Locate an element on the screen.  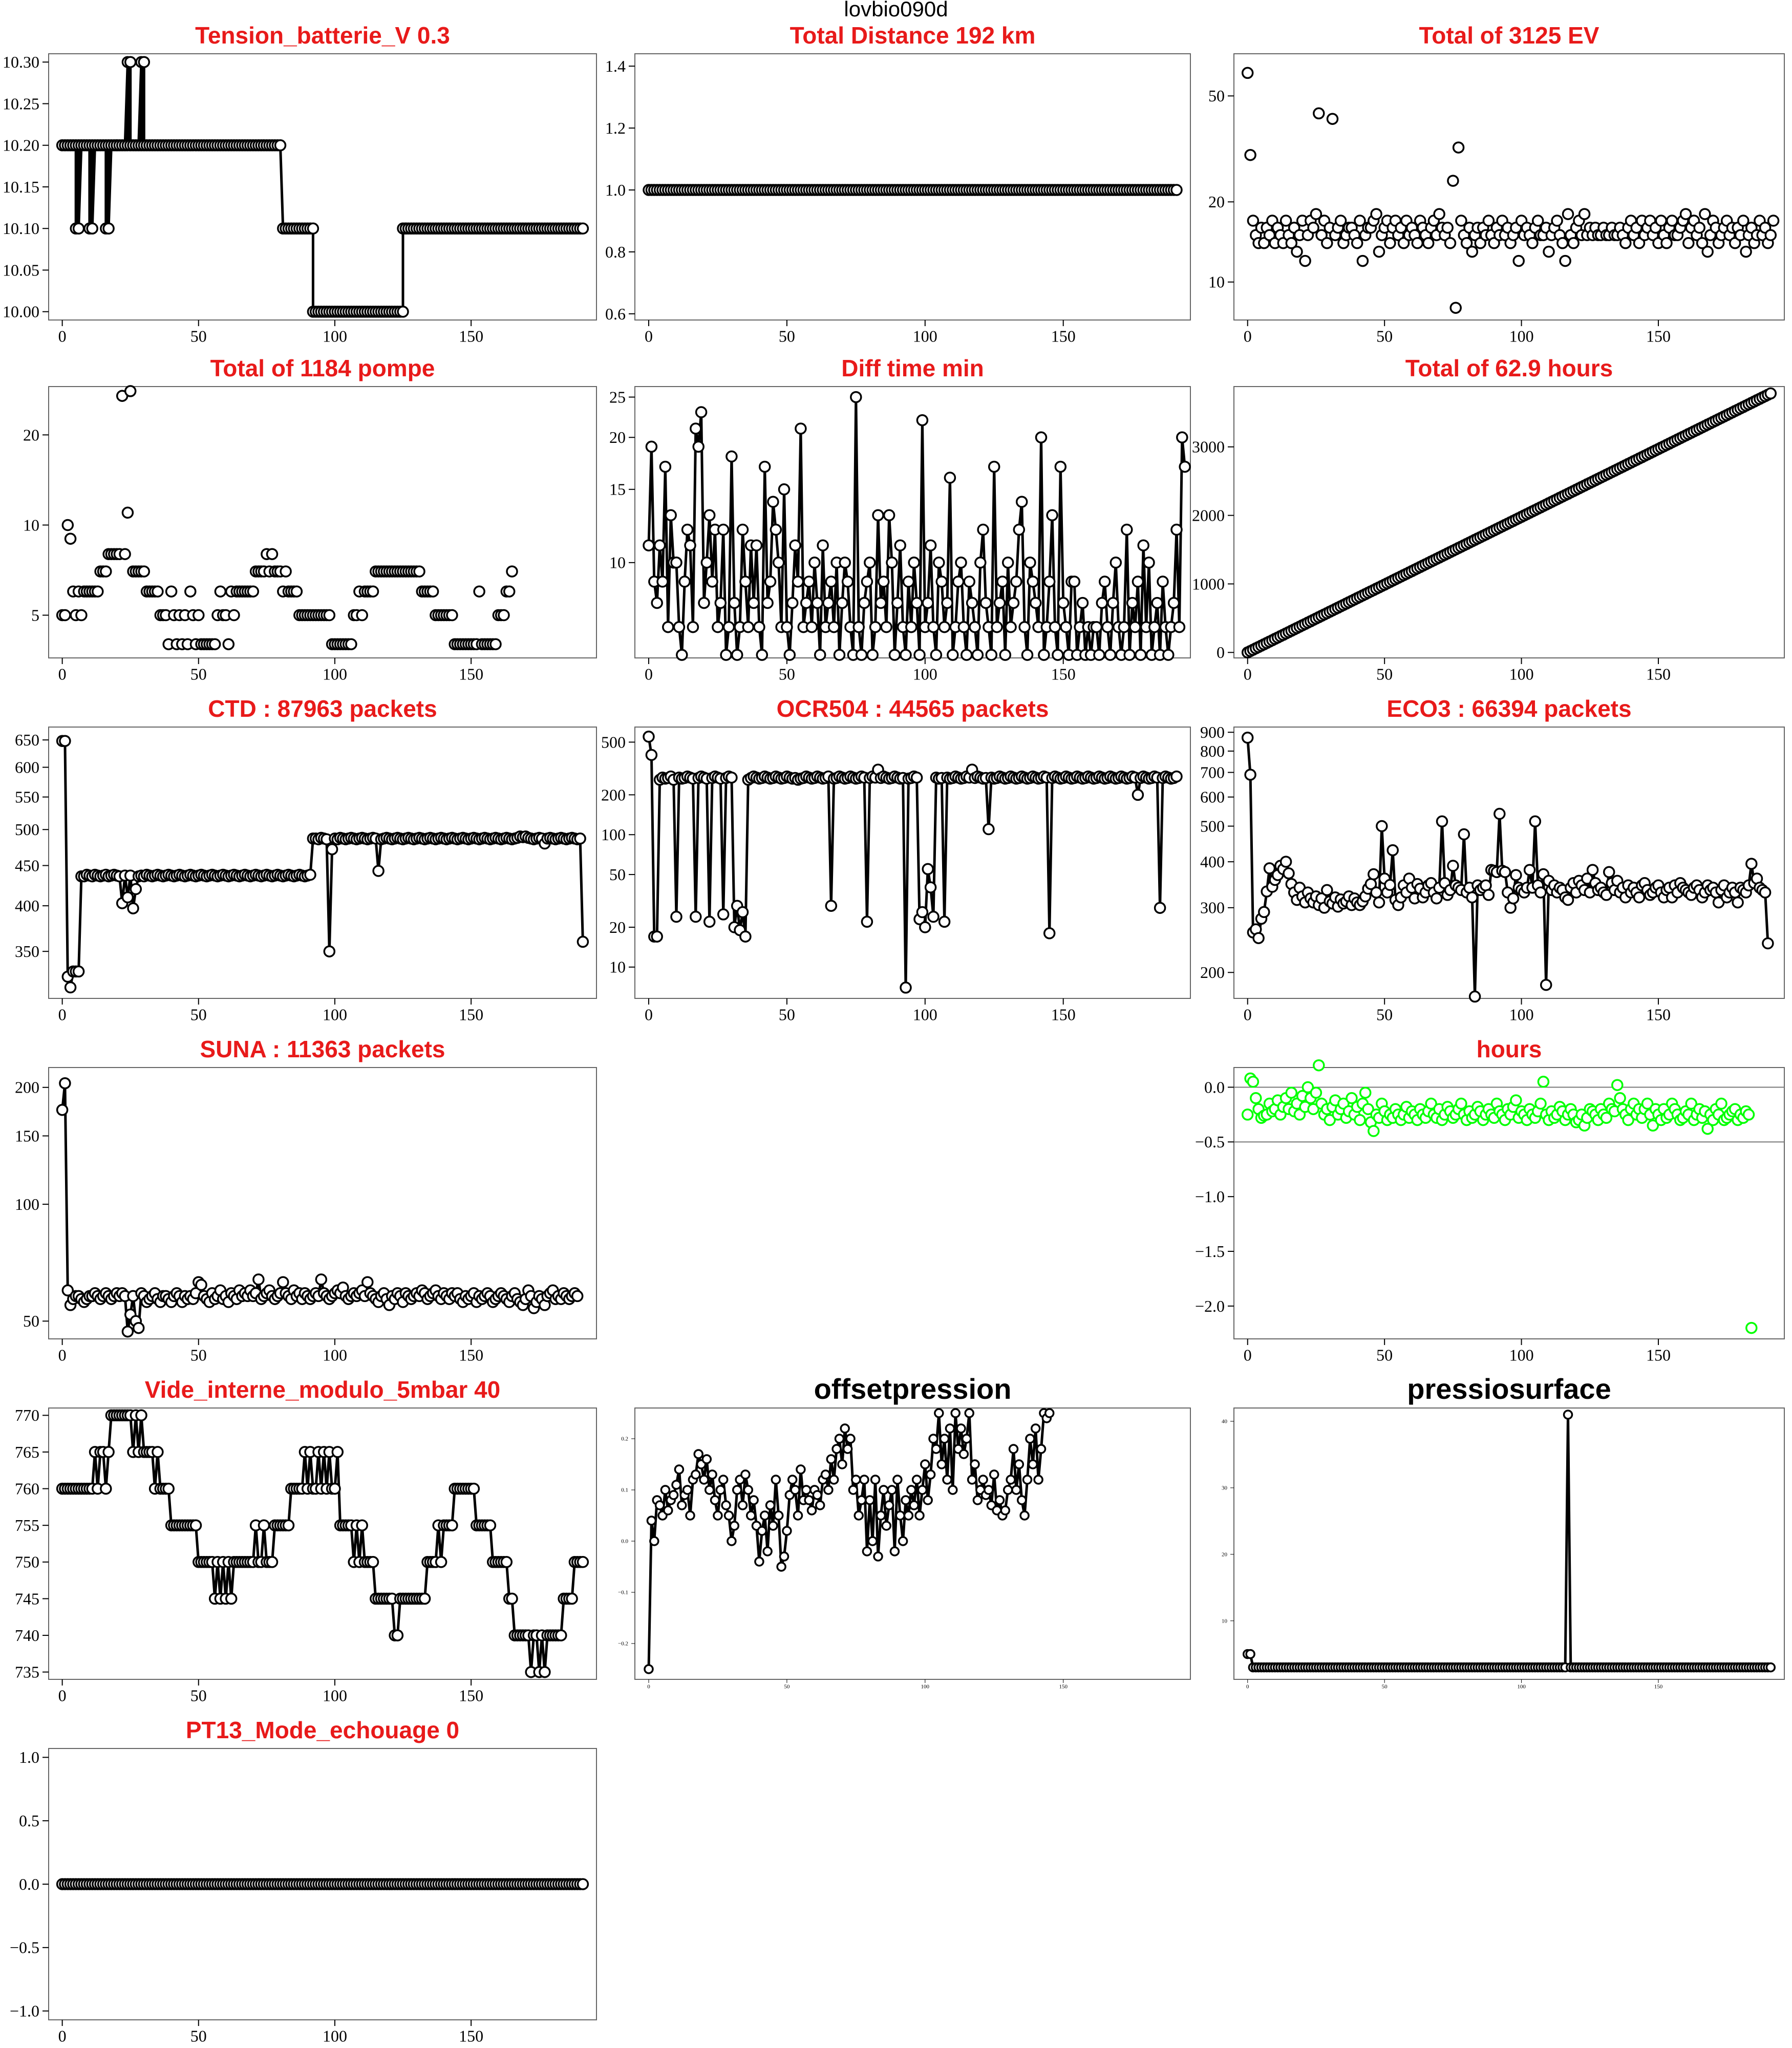
y-tick-label: −0.2 is located at coordinates (623, 1644).